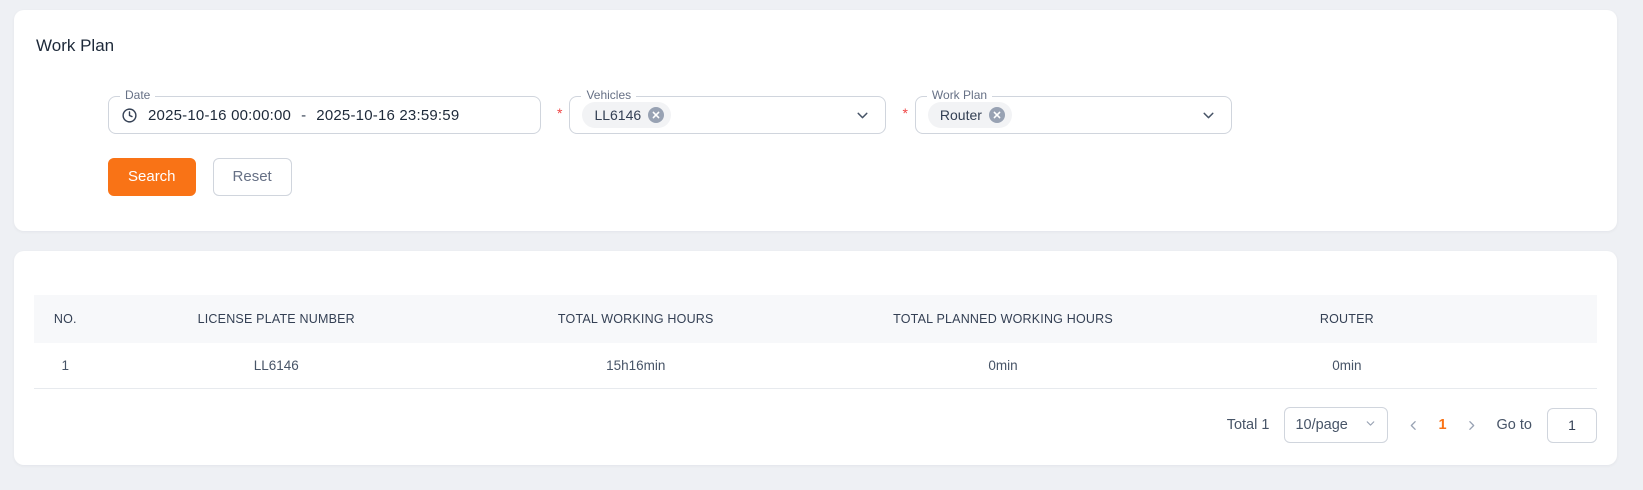  I want to click on work-plan-select: Work Plan Router, so click(1073, 111).